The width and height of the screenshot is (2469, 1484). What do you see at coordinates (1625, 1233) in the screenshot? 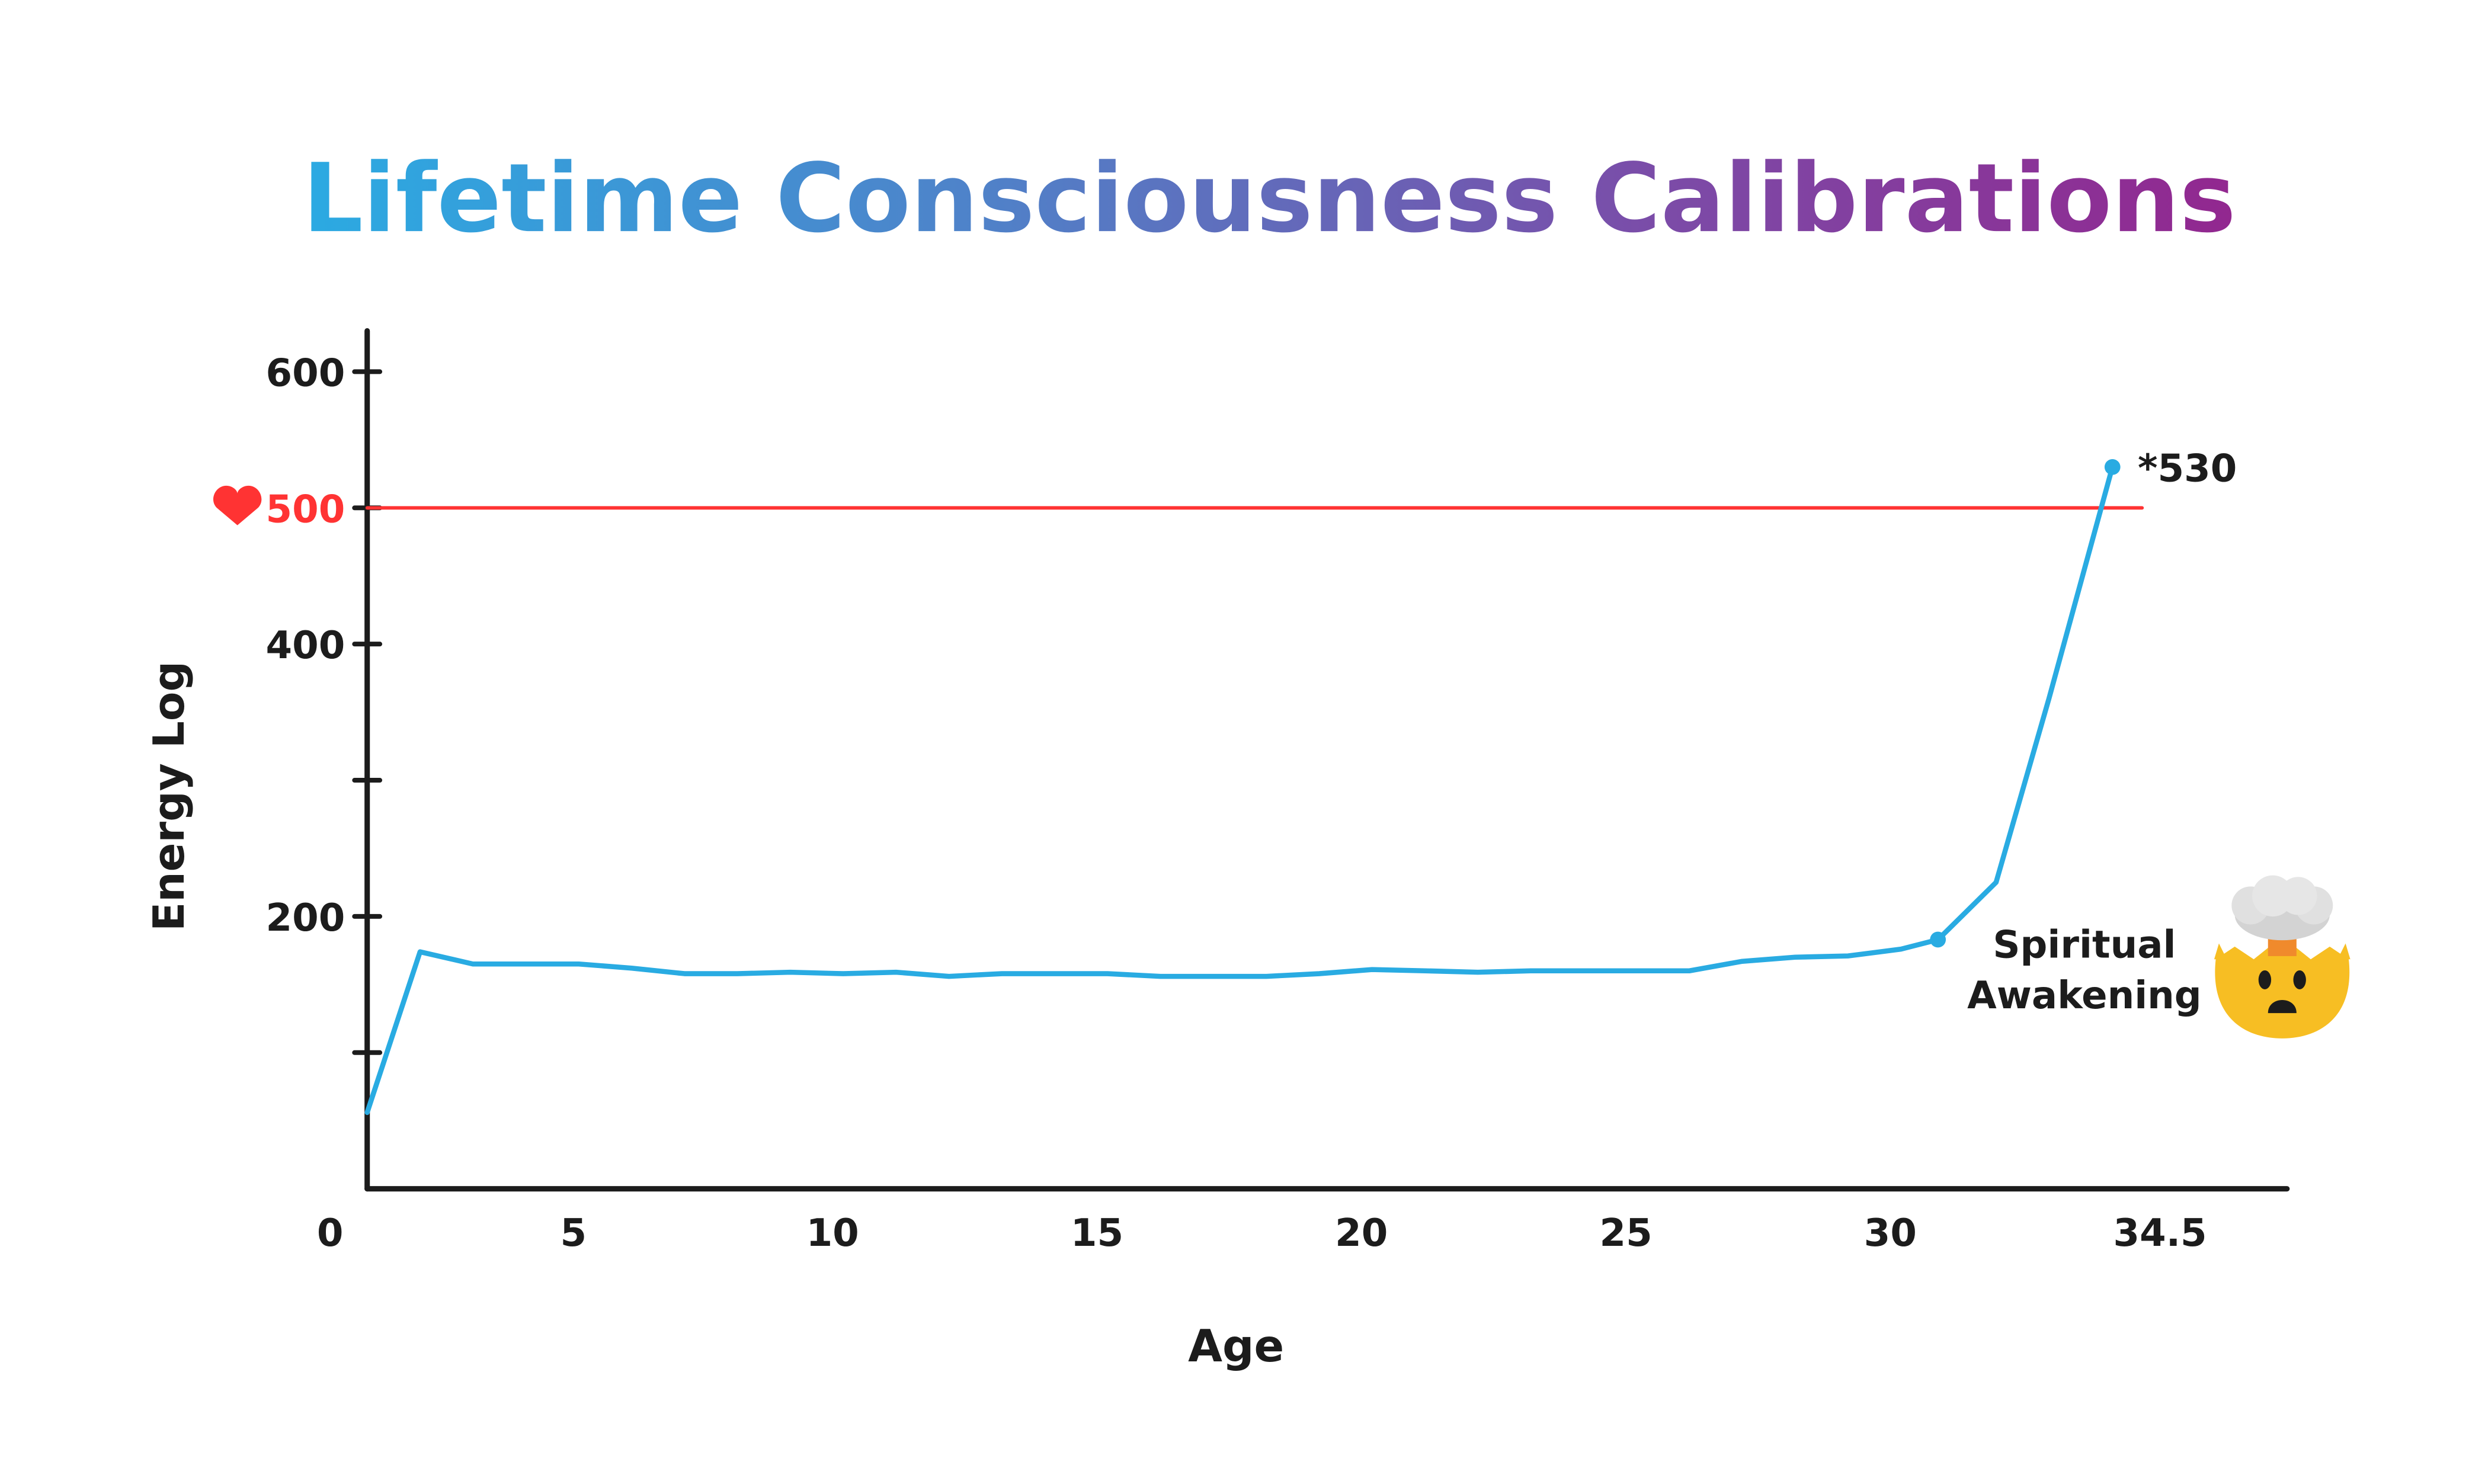
I see `x-tick-label-25: 25` at bounding box center [1625, 1233].